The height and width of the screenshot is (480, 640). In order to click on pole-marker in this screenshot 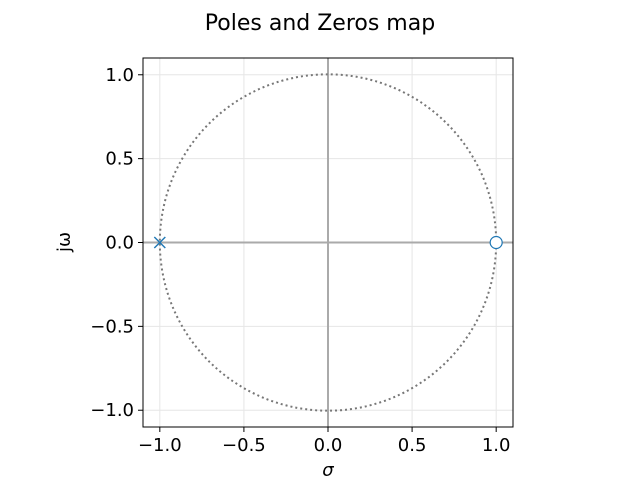, I will do `click(159, 242)`.